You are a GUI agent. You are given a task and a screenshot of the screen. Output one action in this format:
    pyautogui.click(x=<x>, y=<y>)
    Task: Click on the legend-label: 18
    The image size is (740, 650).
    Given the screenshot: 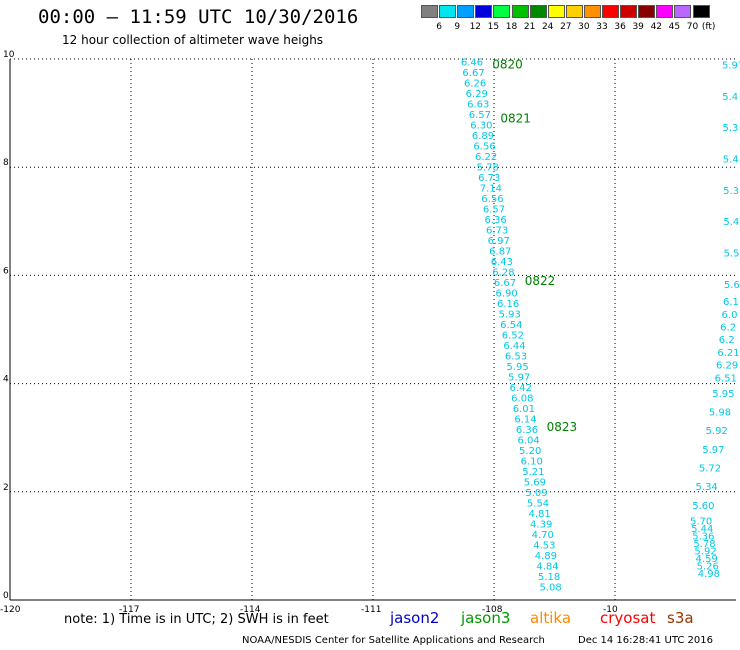 What is the action you would take?
    pyautogui.click(x=511, y=27)
    